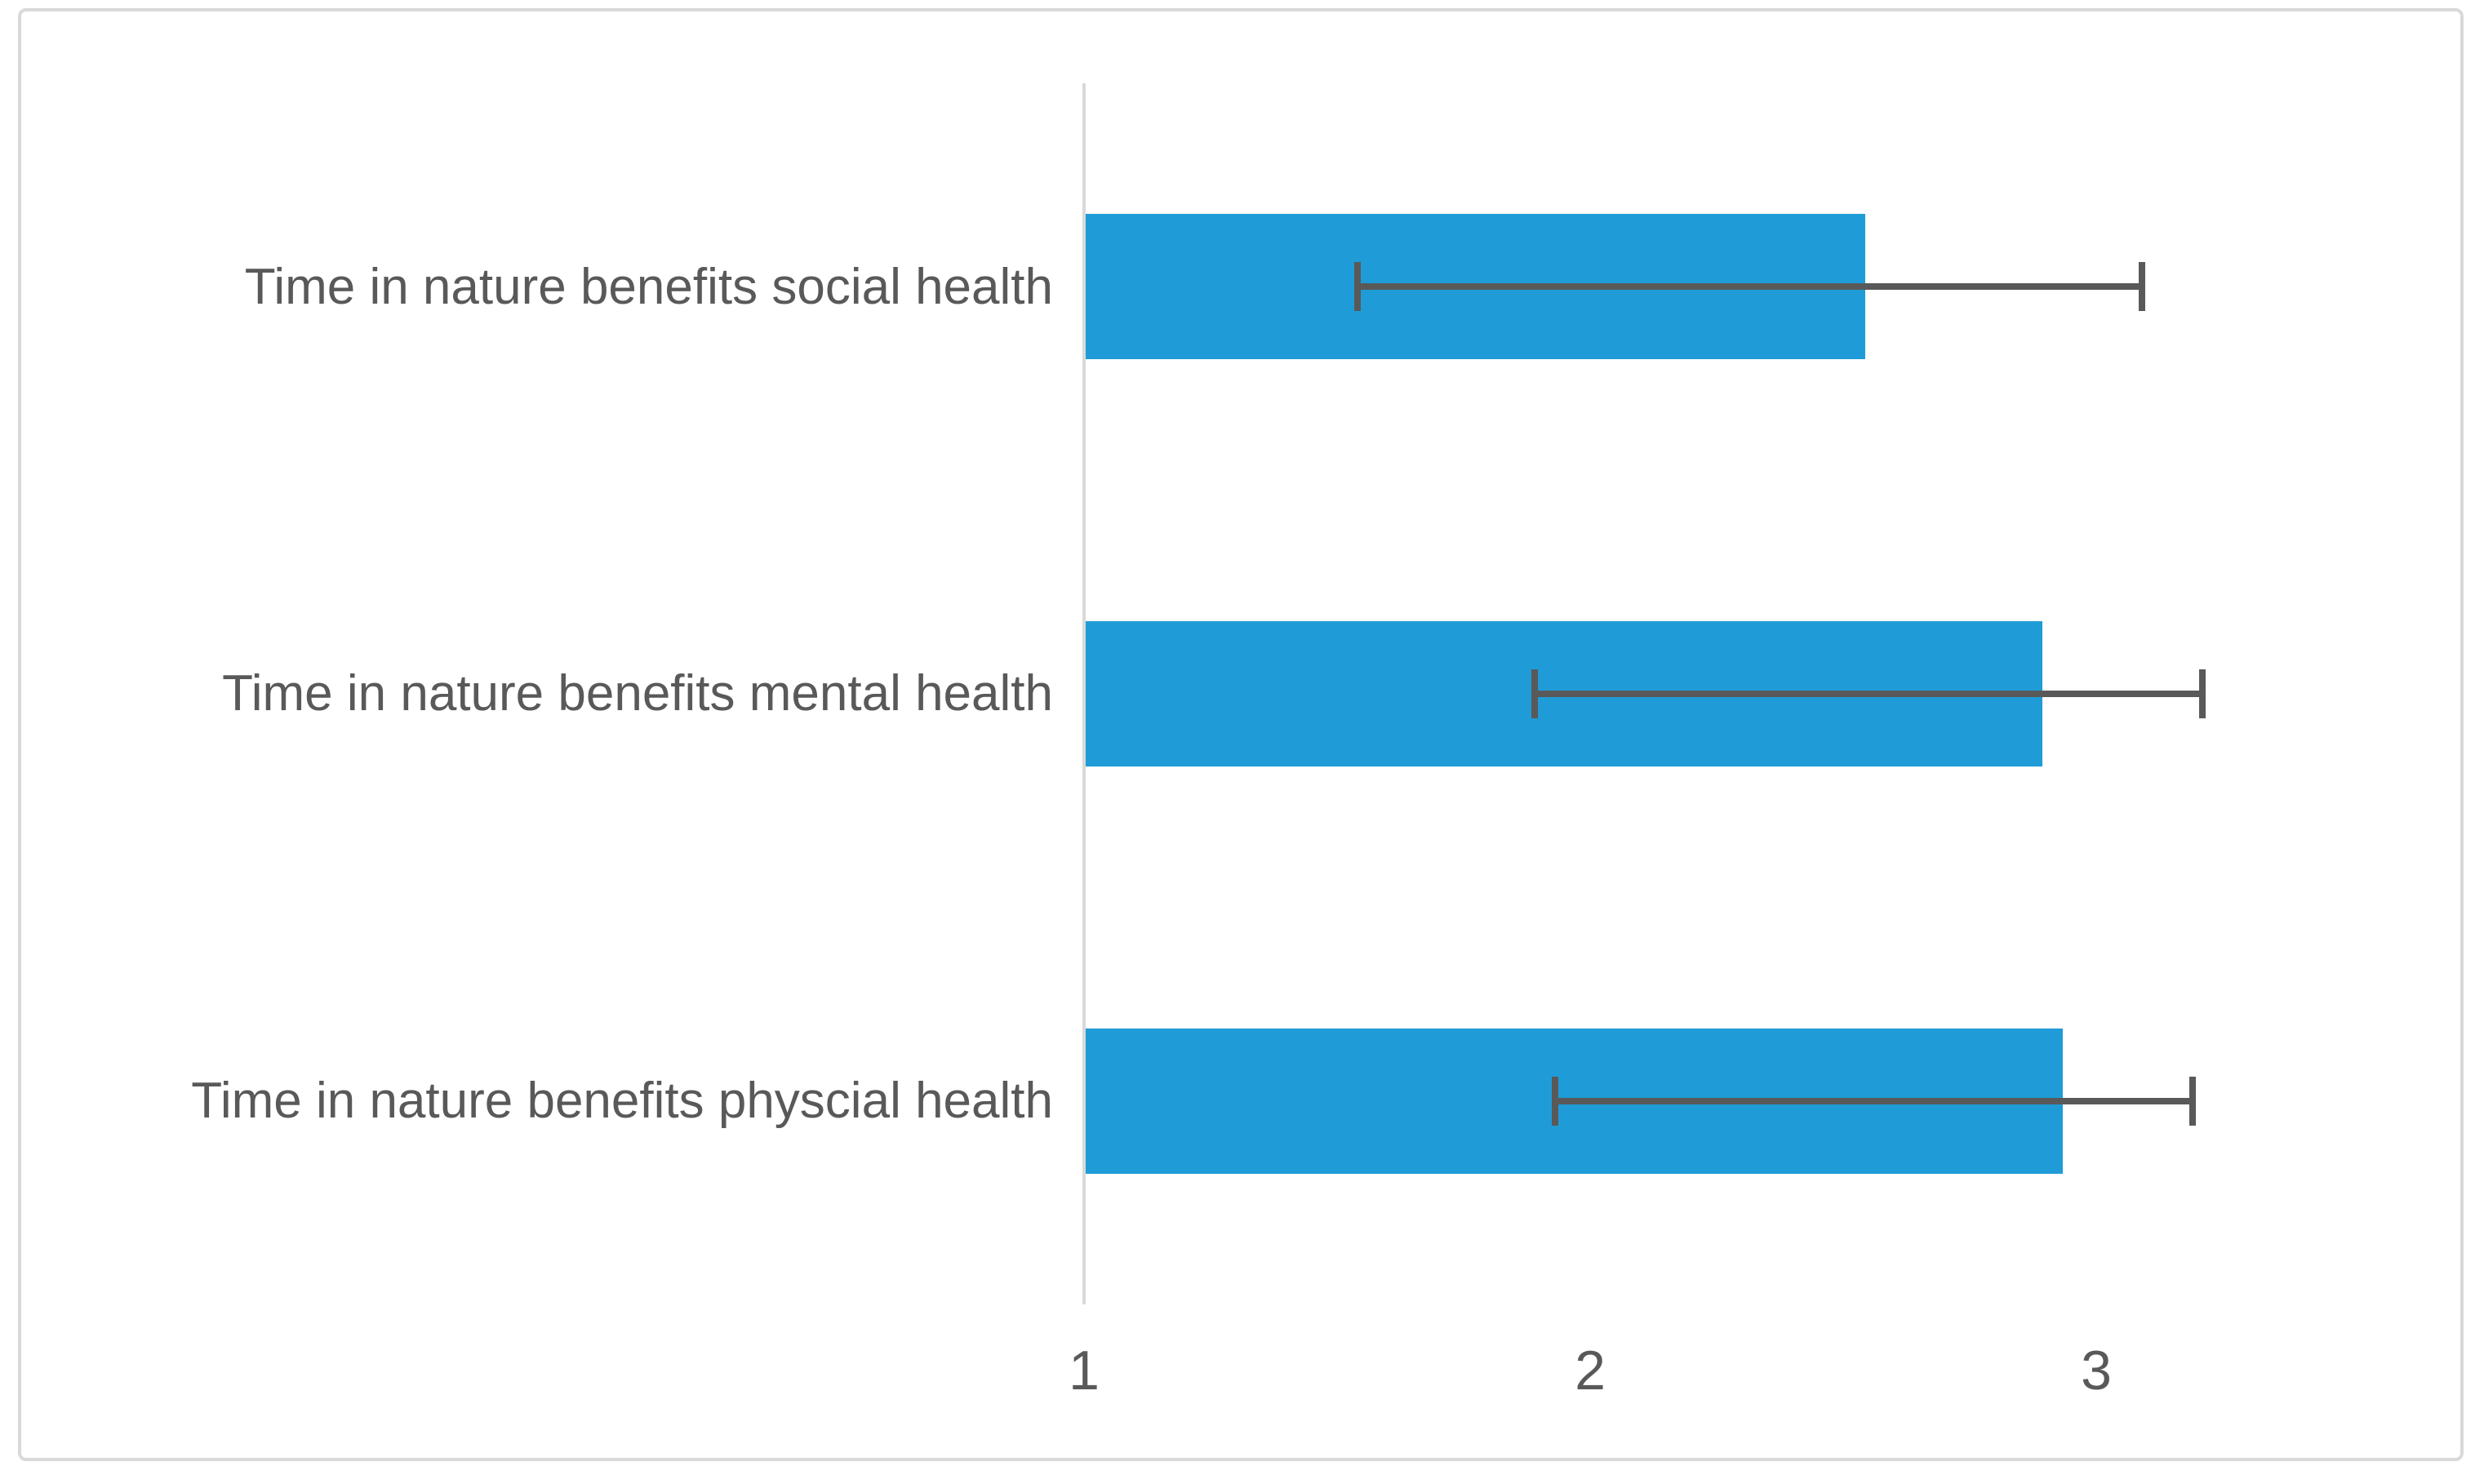 The height and width of the screenshot is (1484, 2484). I want to click on value-axis-line, so click(1084, 693).